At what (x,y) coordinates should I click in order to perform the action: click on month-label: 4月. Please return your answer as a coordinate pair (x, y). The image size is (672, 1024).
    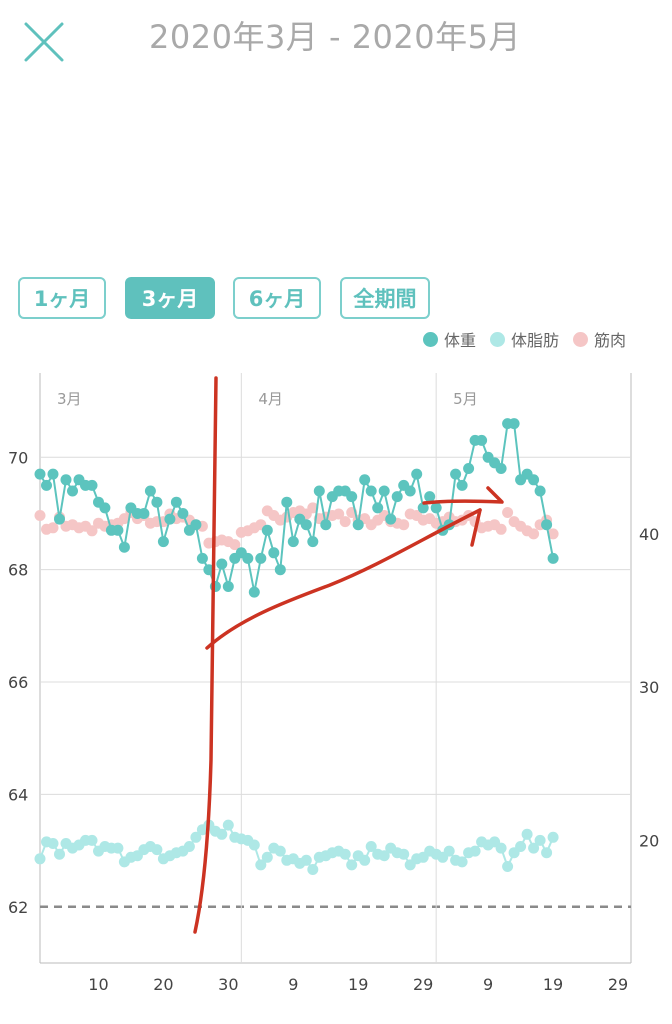
    Looking at the image, I should click on (270, 399).